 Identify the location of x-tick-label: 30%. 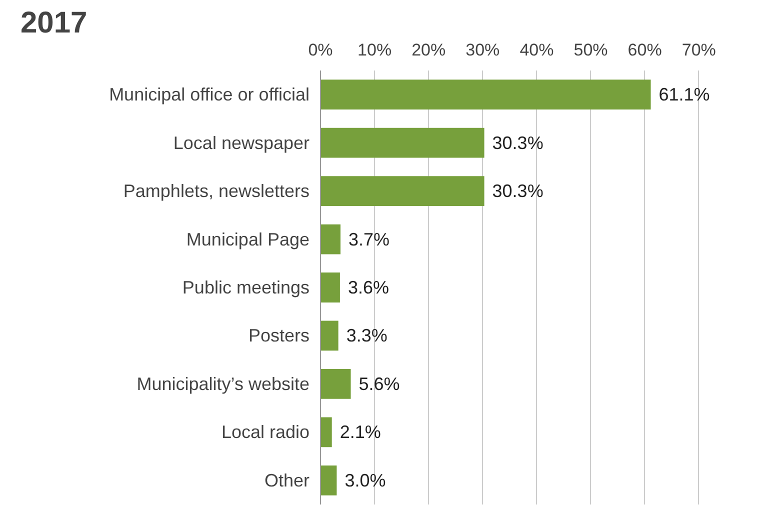
(483, 50).